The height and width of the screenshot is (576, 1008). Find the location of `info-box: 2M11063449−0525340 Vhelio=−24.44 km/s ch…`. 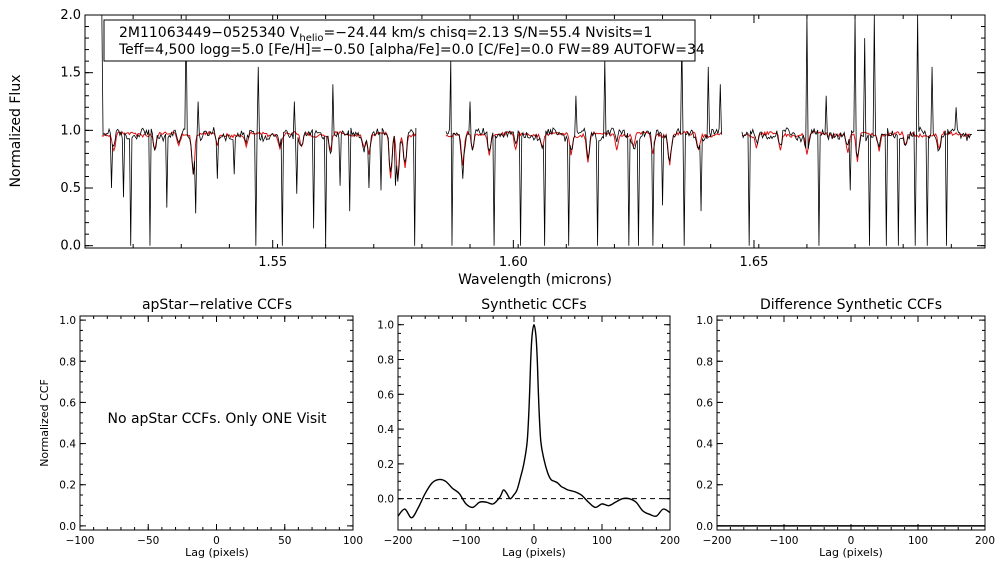

info-box: 2M11063449−0525340 Vhelio=−24.44 km/s ch… is located at coordinates (404, 40).